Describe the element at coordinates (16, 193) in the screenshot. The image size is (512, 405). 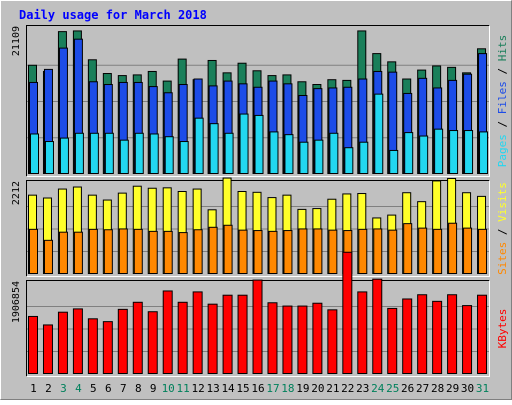
I see `ymax-label: 2212` at that location.